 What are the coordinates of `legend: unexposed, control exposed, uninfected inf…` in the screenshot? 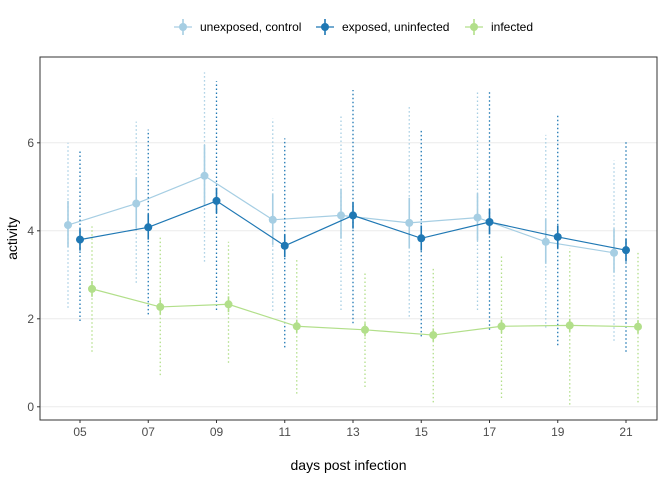 It's located at (353, 27).